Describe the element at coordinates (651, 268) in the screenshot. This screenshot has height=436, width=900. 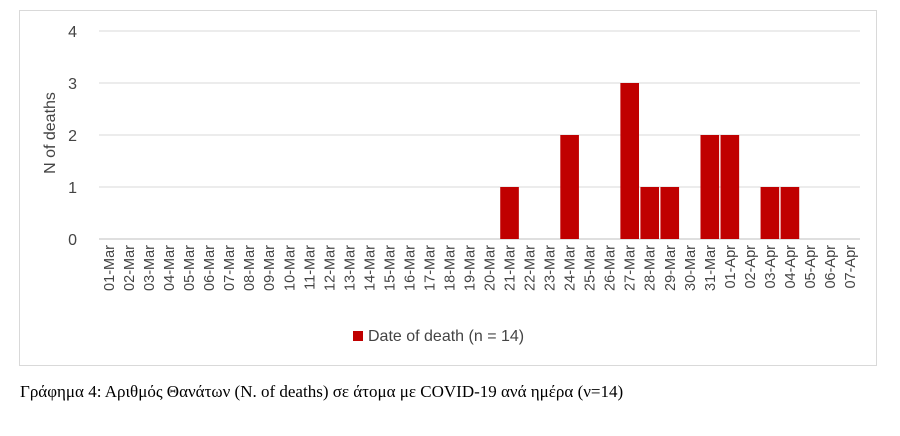
I see `x-tick-label: 28-Mar` at that location.